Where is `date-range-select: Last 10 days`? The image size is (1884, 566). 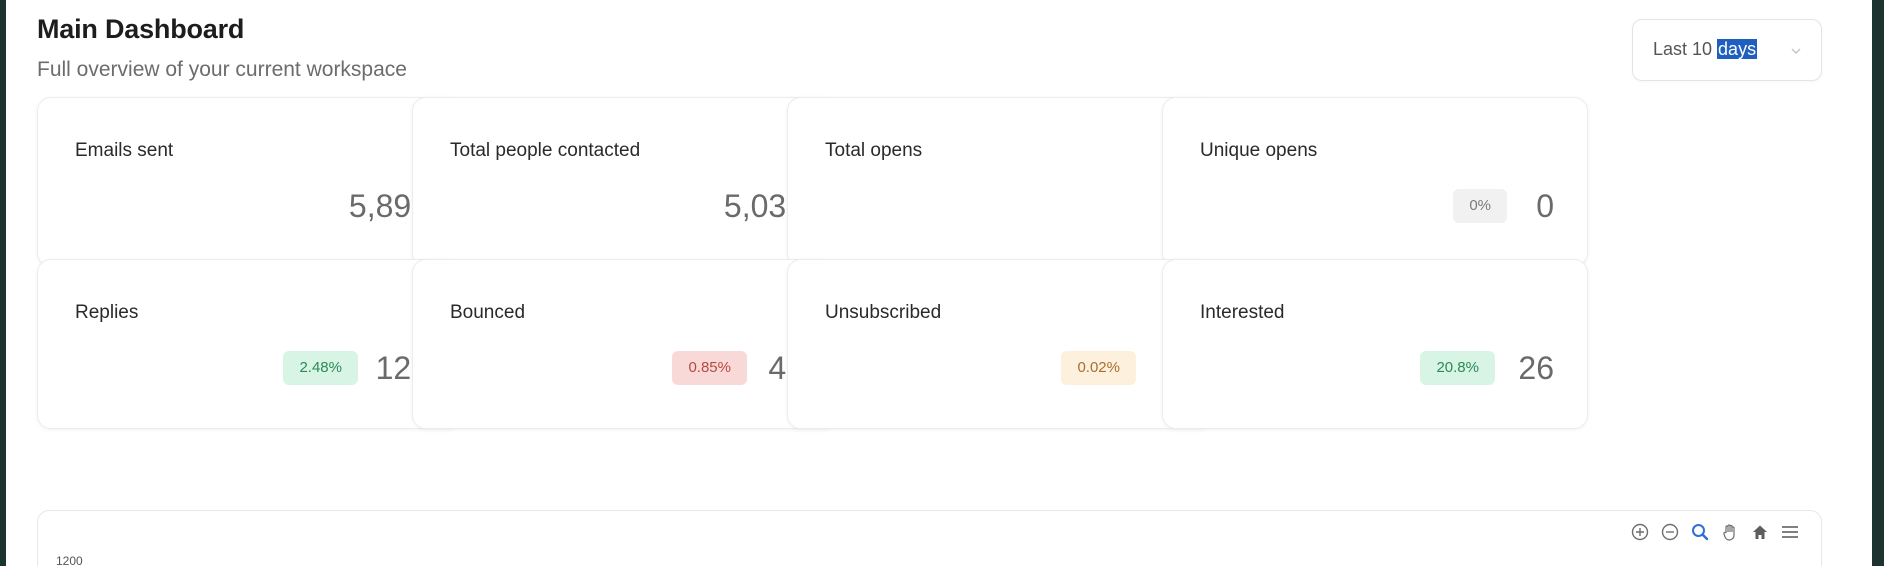
date-range-select: Last 10 days is located at coordinates (1727, 50).